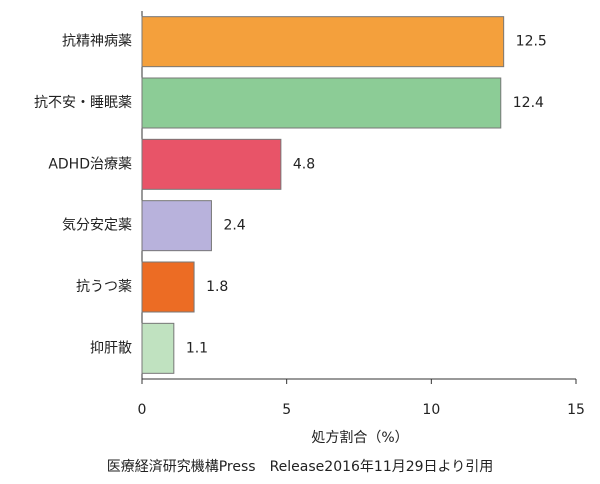 The width and height of the screenshot is (600, 484). Describe the element at coordinates (286, 410) in the screenshot. I see `x-tick-label: 5` at that location.